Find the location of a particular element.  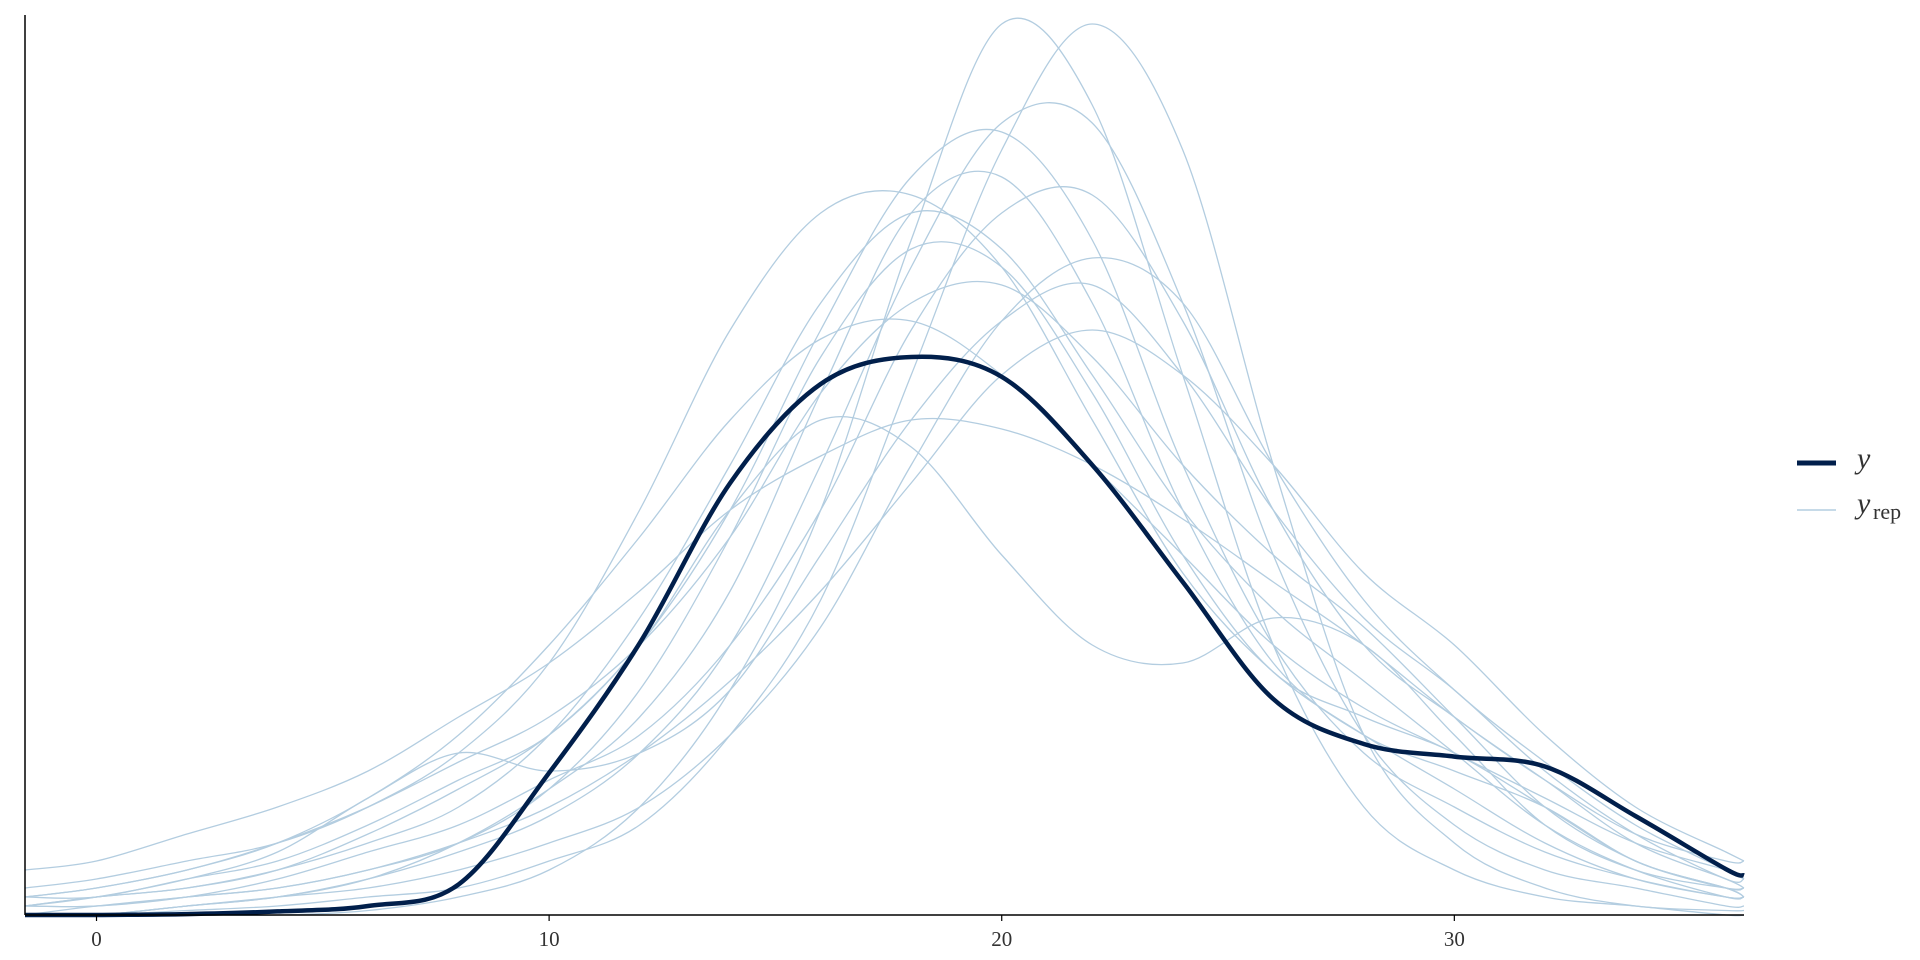

legend-subscript: rep is located at coordinates (1887, 511).